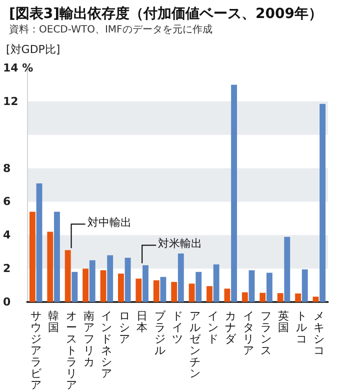 The image size is (338, 392). I want to click on x-tick-label: フランス, so click(266, 333).